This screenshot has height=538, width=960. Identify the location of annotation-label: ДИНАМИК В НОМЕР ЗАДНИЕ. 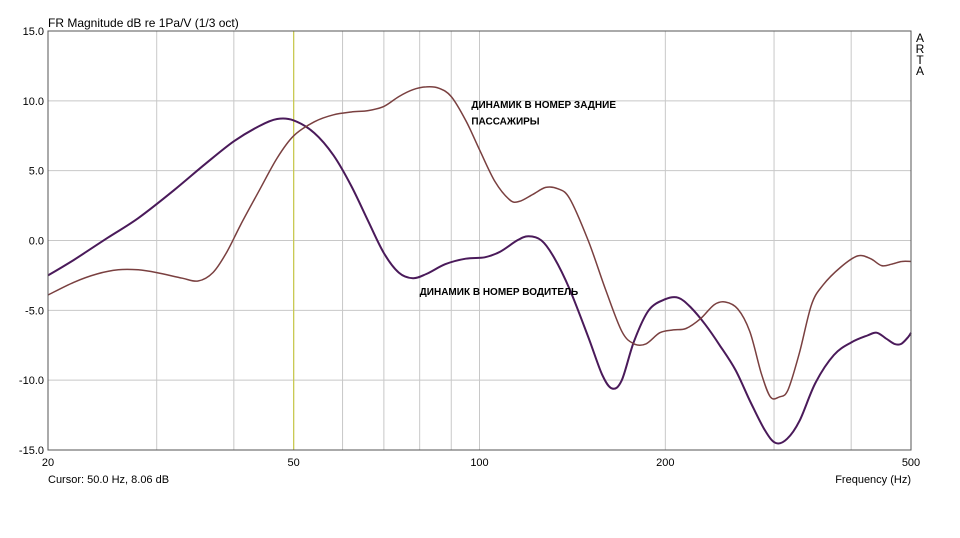
(543, 105).